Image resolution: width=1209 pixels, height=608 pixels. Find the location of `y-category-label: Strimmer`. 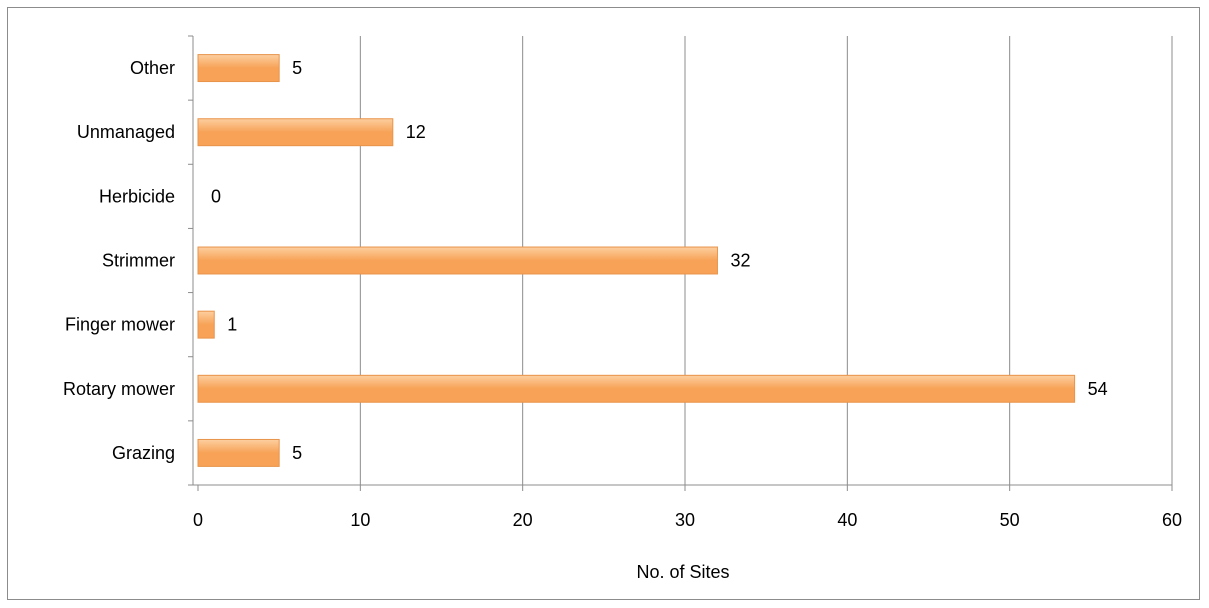

y-category-label: Strimmer is located at coordinates (138, 261).